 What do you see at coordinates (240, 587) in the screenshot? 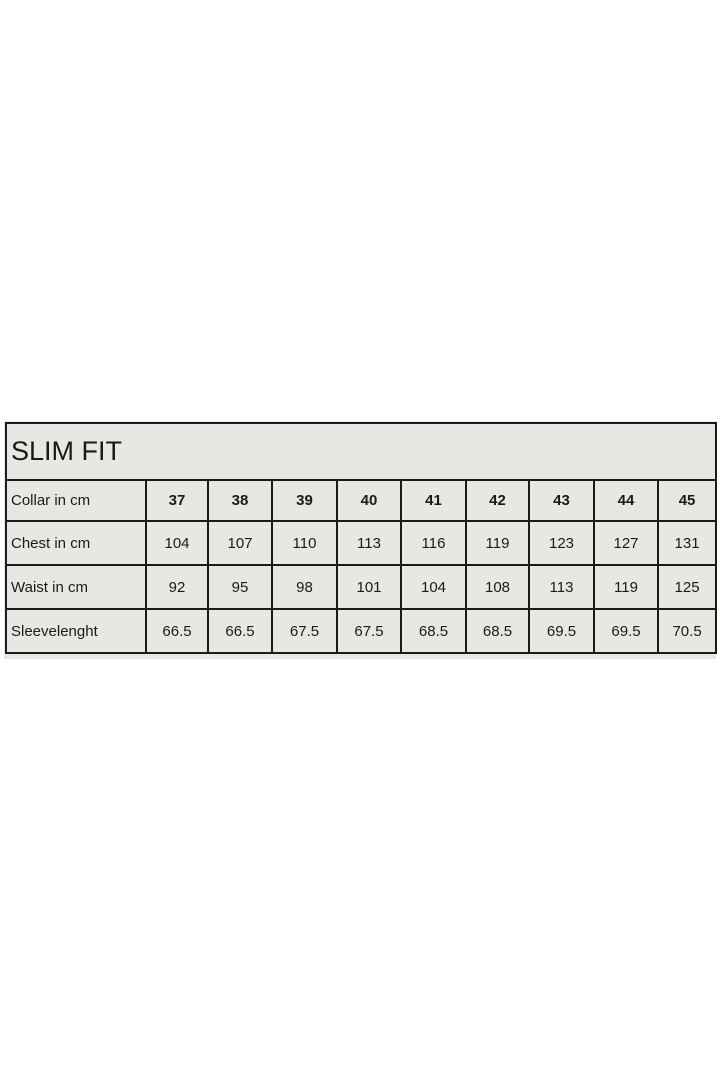
I see `table-cell: 95` at bounding box center [240, 587].